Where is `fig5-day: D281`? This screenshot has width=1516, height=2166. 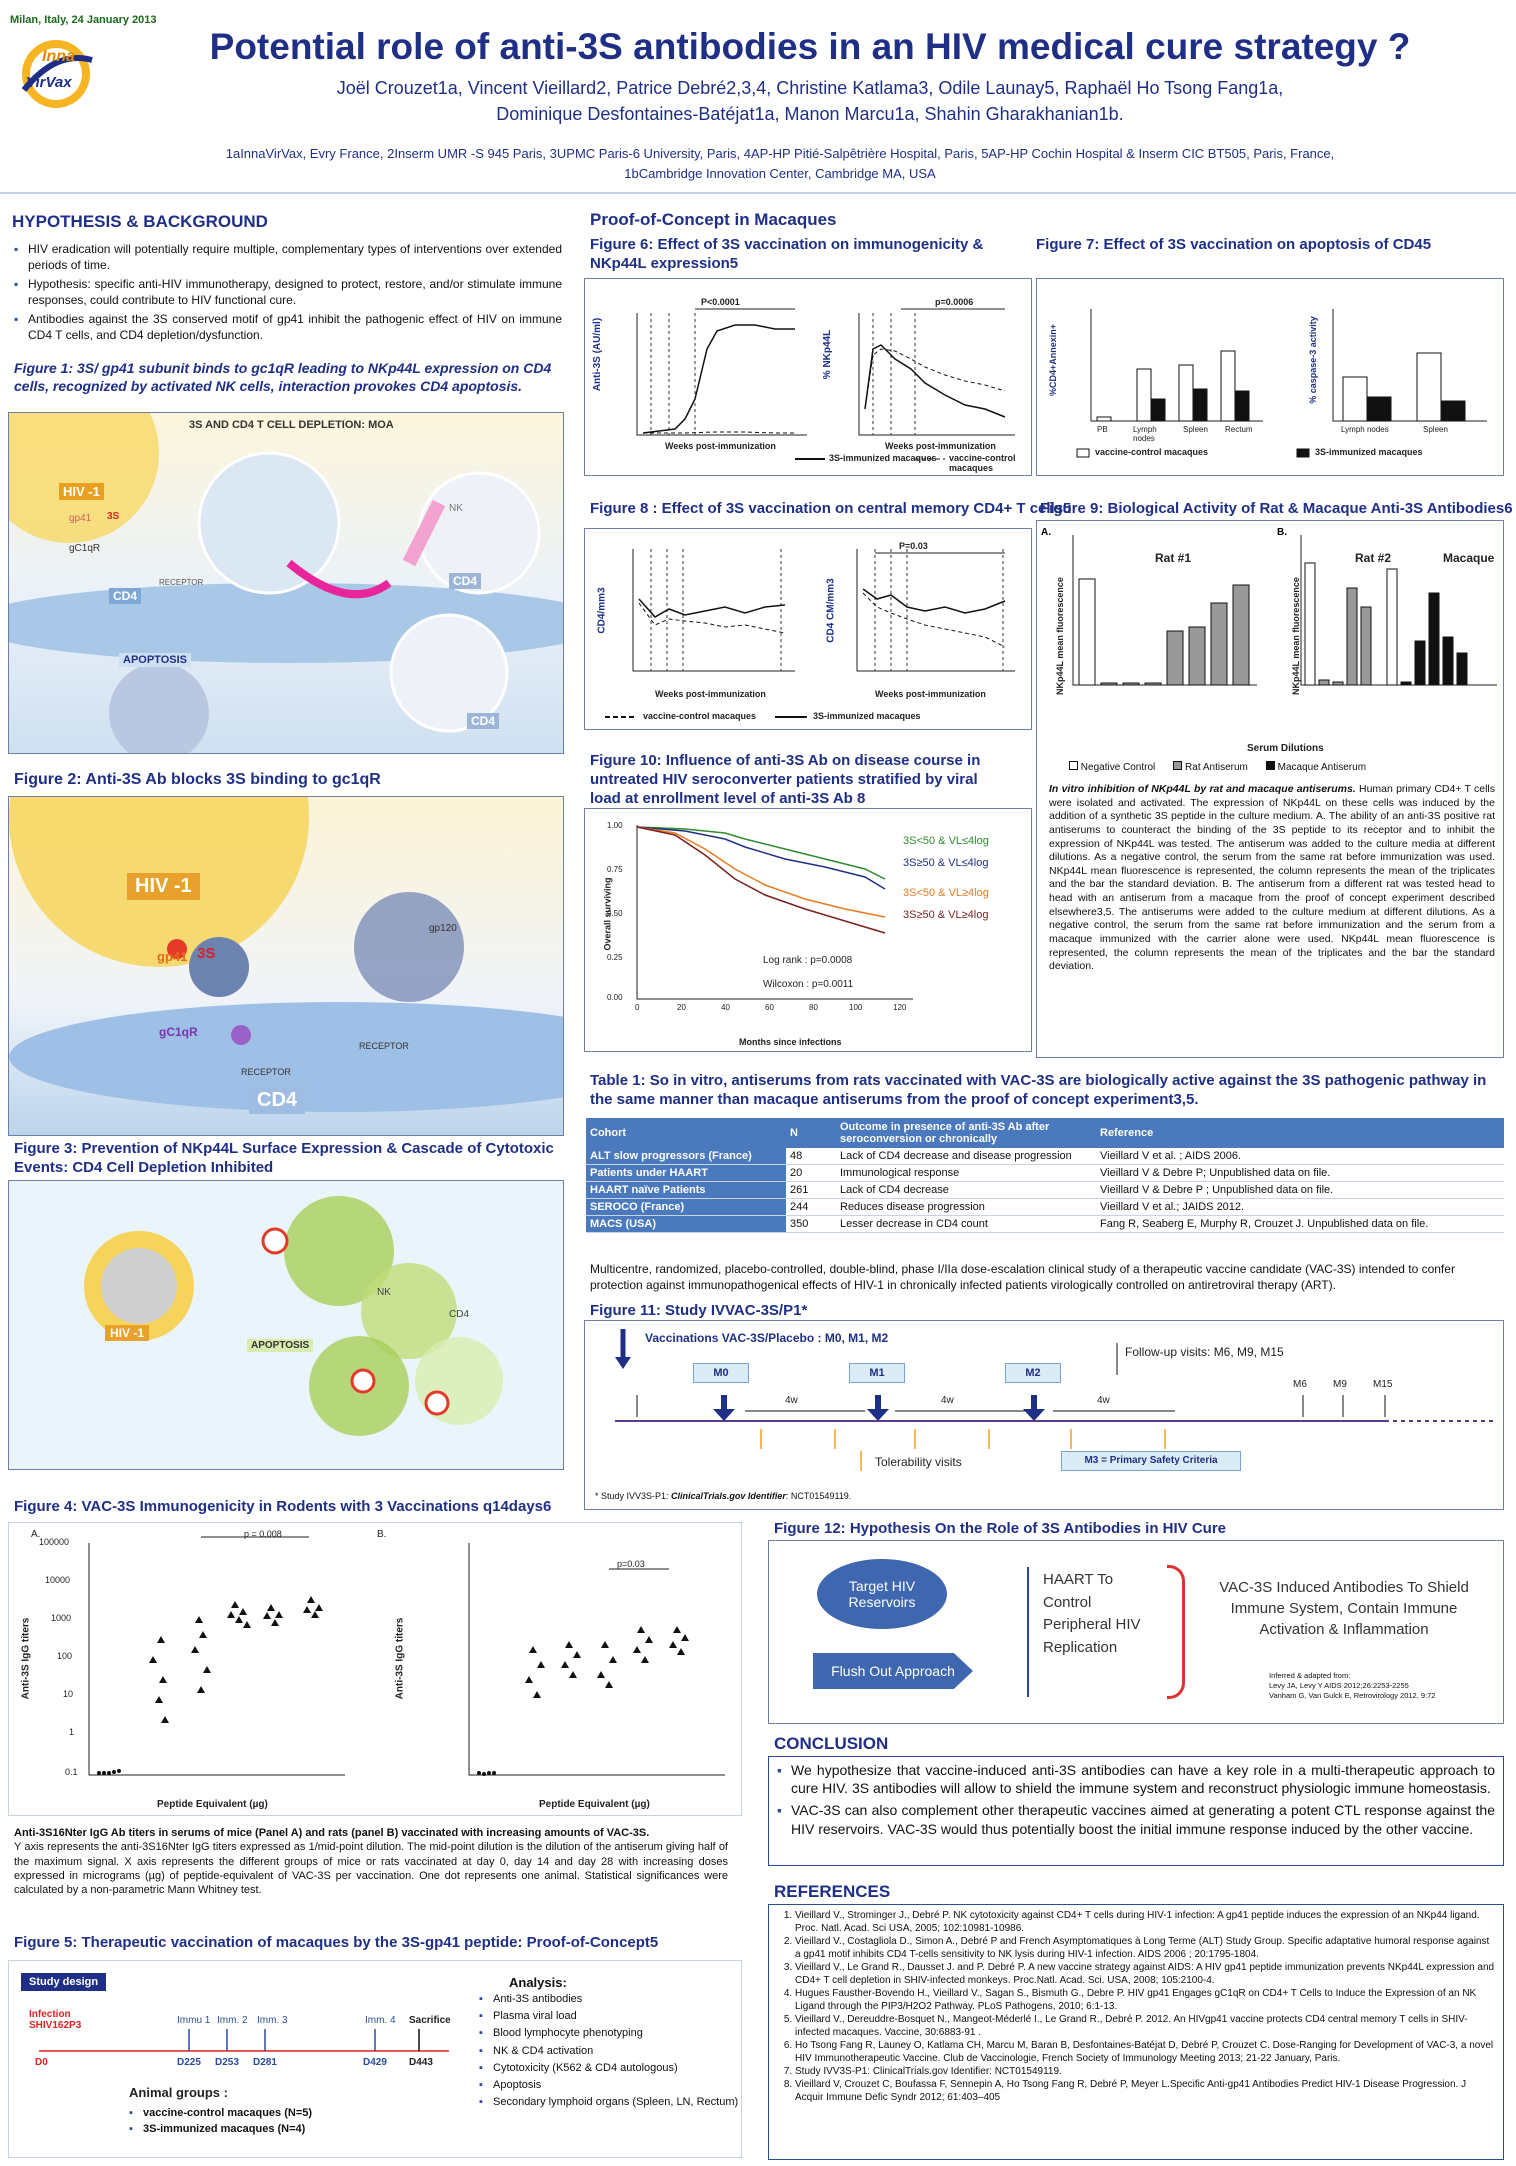 fig5-day: D281 is located at coordinates (265, 2062).